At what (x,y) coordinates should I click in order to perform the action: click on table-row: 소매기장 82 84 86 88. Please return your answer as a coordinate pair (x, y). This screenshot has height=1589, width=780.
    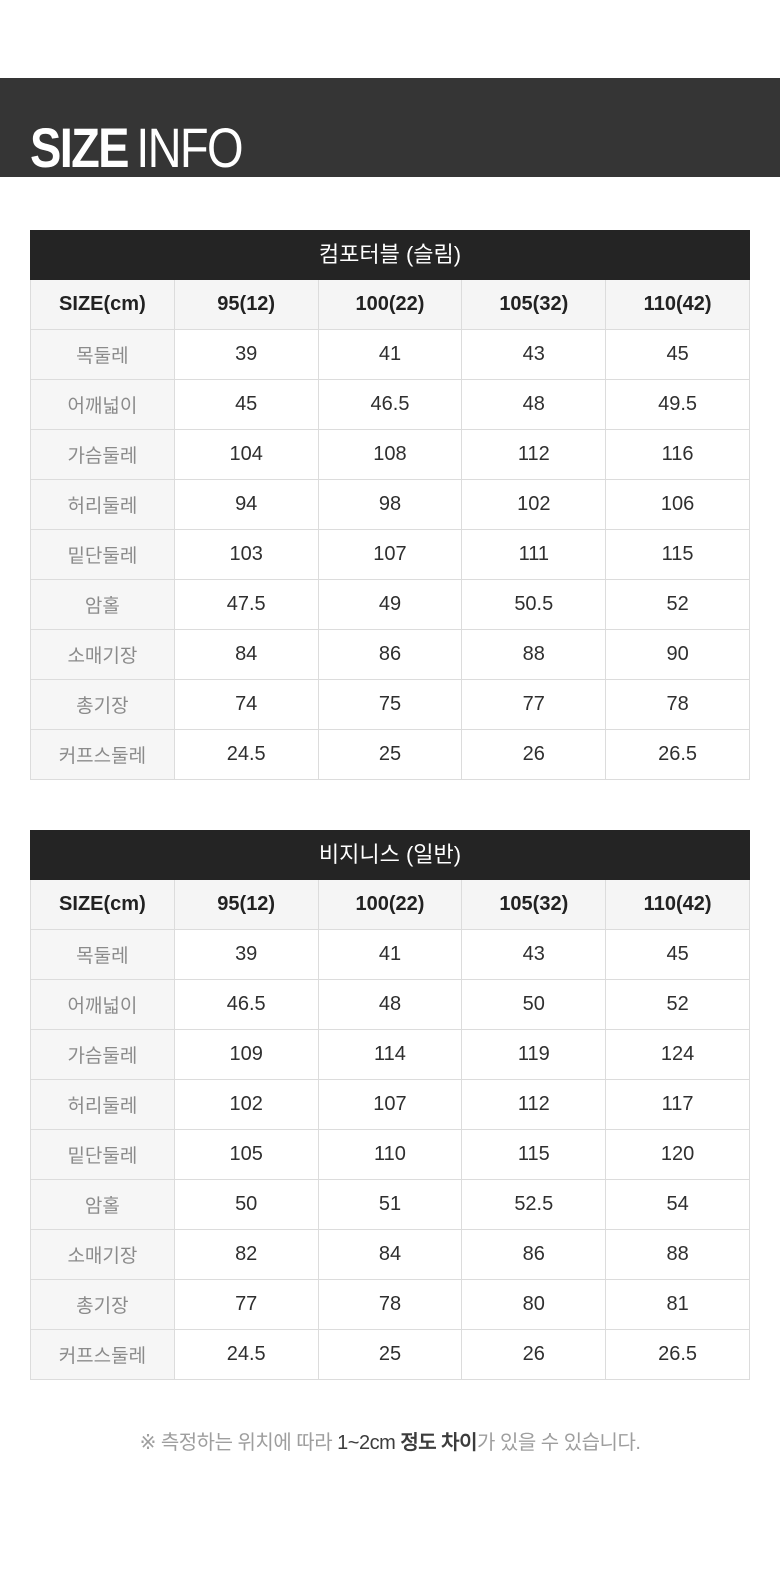
    Looking at the image, I should click on (390, 1254).